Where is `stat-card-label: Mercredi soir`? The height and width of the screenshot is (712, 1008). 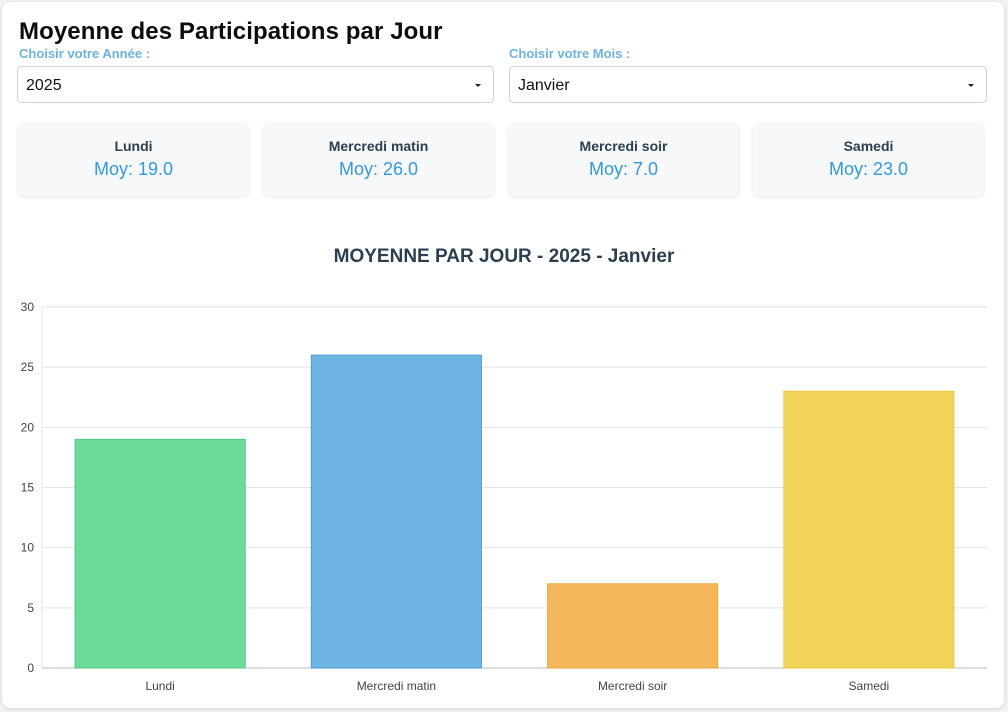 stat-card-label: Mercredi soir is located at coordinates (623, 146).